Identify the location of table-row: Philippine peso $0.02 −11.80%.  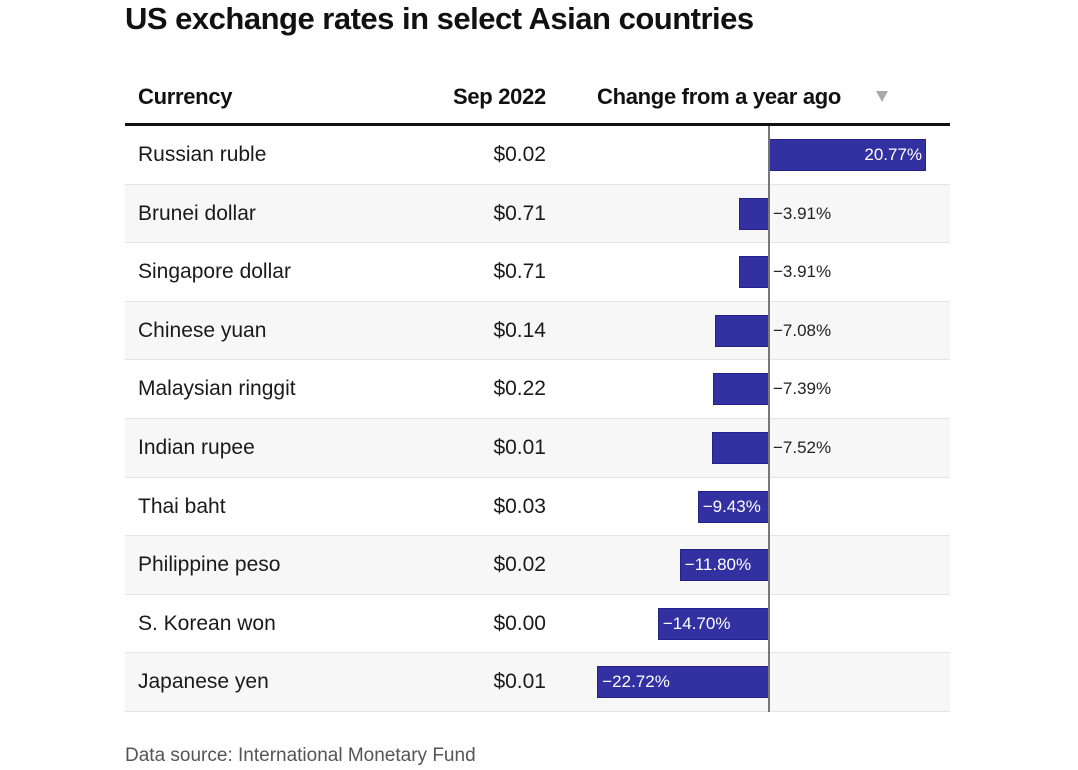
(537, 565).